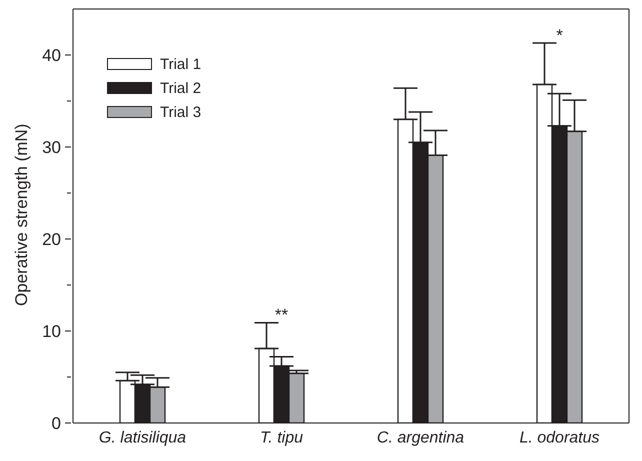 Image resolution: width=642 pixels, height=461 pixels. What do you see at coordinates (181, 88) in the screenshot?
I see `legend-label: Trial 2` at bounding box center [181, 88].